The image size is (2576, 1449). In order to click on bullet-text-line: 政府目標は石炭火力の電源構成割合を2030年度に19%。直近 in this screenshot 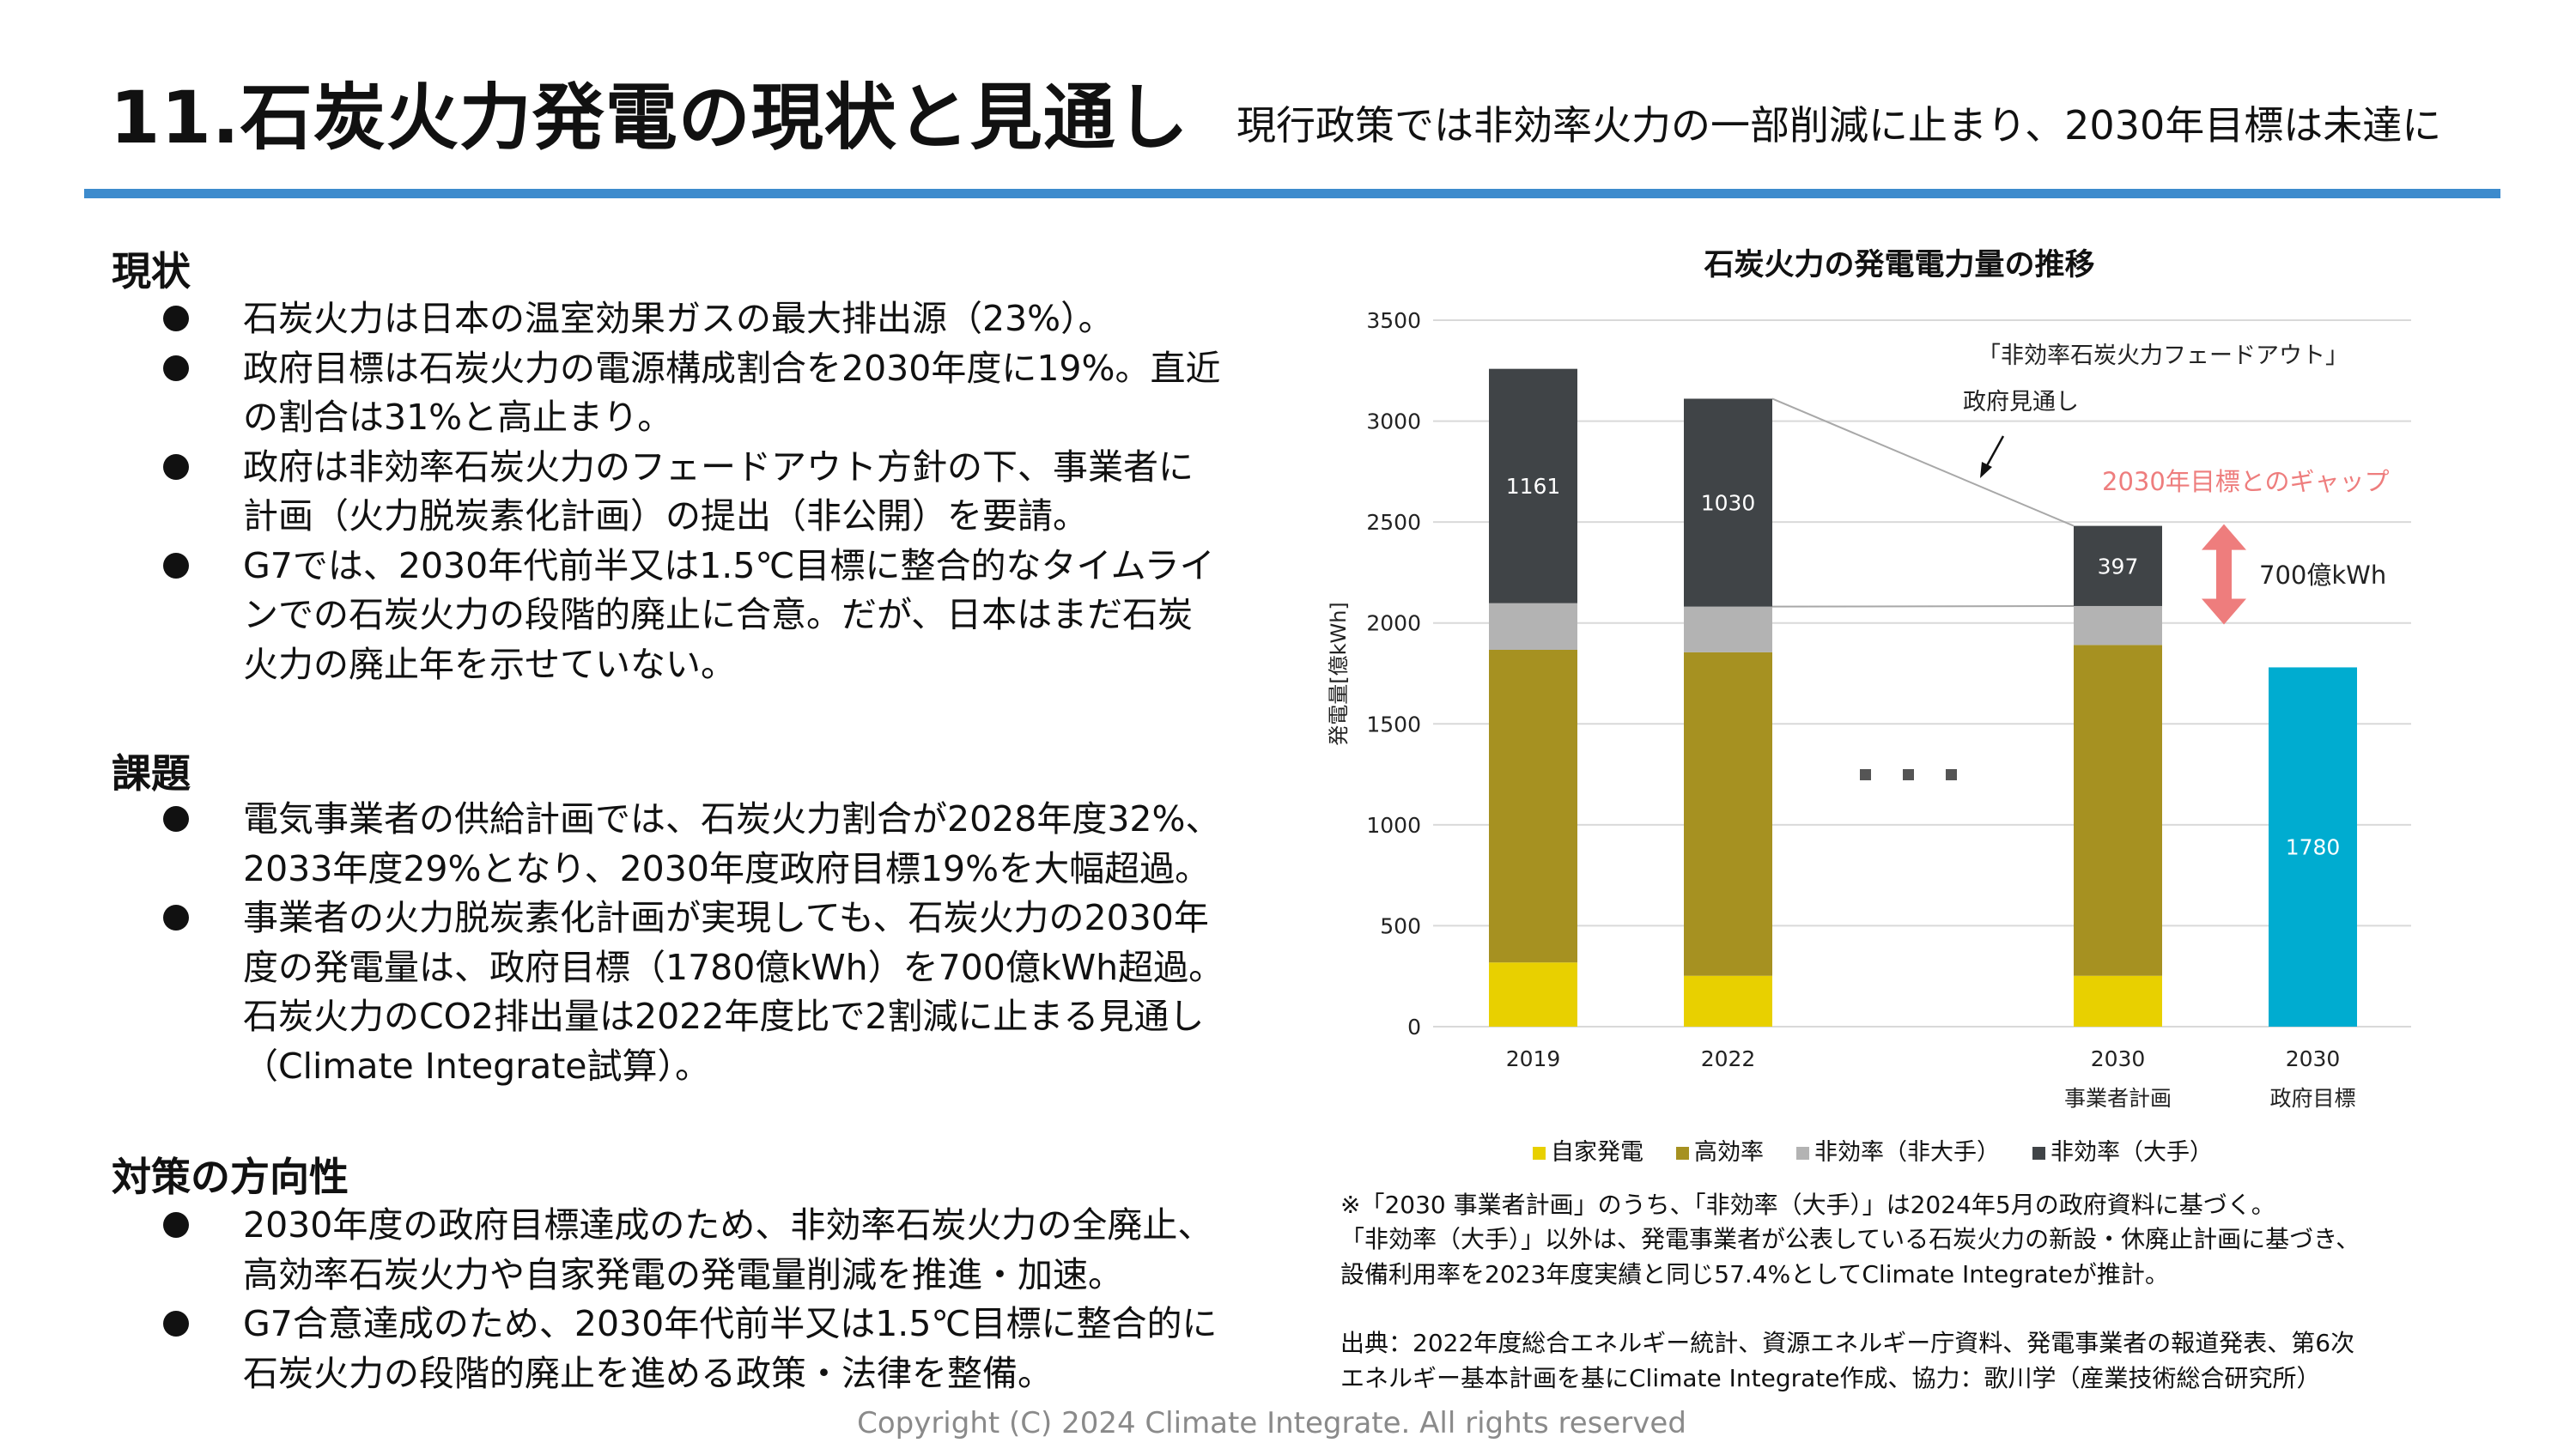, I will do `click(732, 368)`.